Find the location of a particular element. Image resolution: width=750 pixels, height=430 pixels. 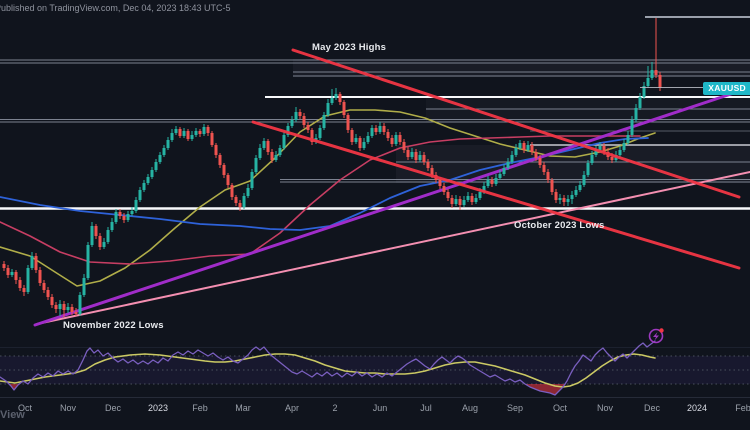

axis-label-mar: Mar is located at coordinates (243, 408).